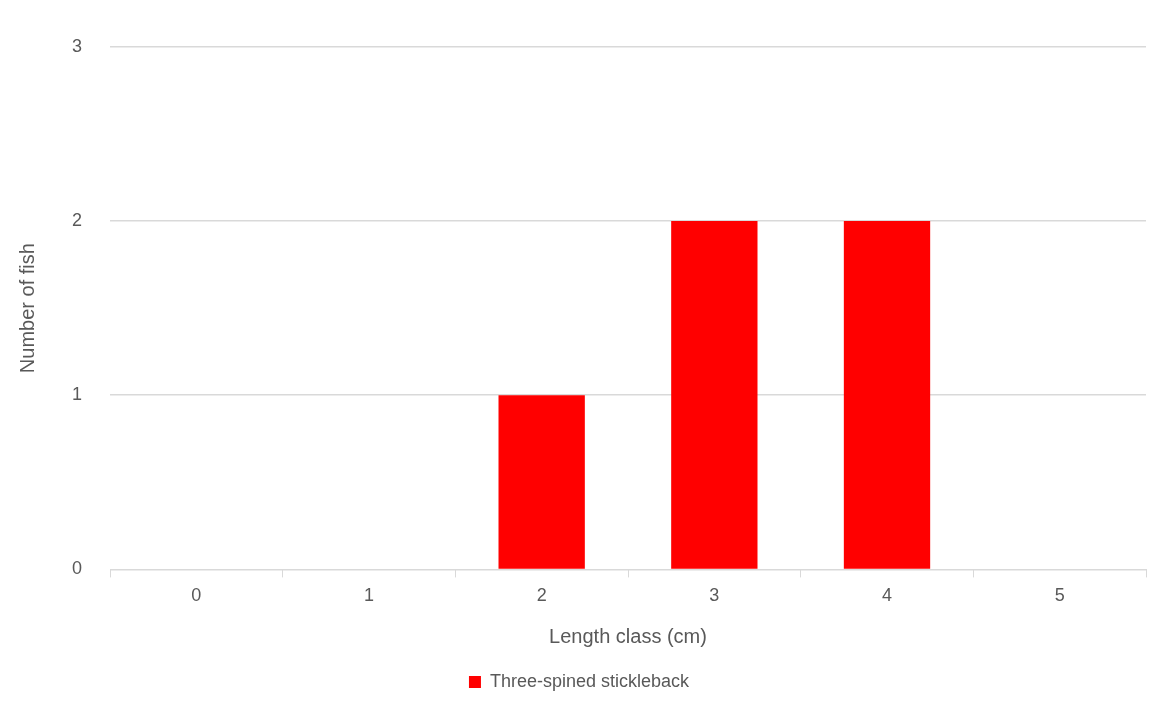 The height and width of the screenshot is (713, 1164). What do you see at coordinates (1059, 595) in the screenshot?
I see `x-tick-label: 5` at bounding box center [1059, 595].